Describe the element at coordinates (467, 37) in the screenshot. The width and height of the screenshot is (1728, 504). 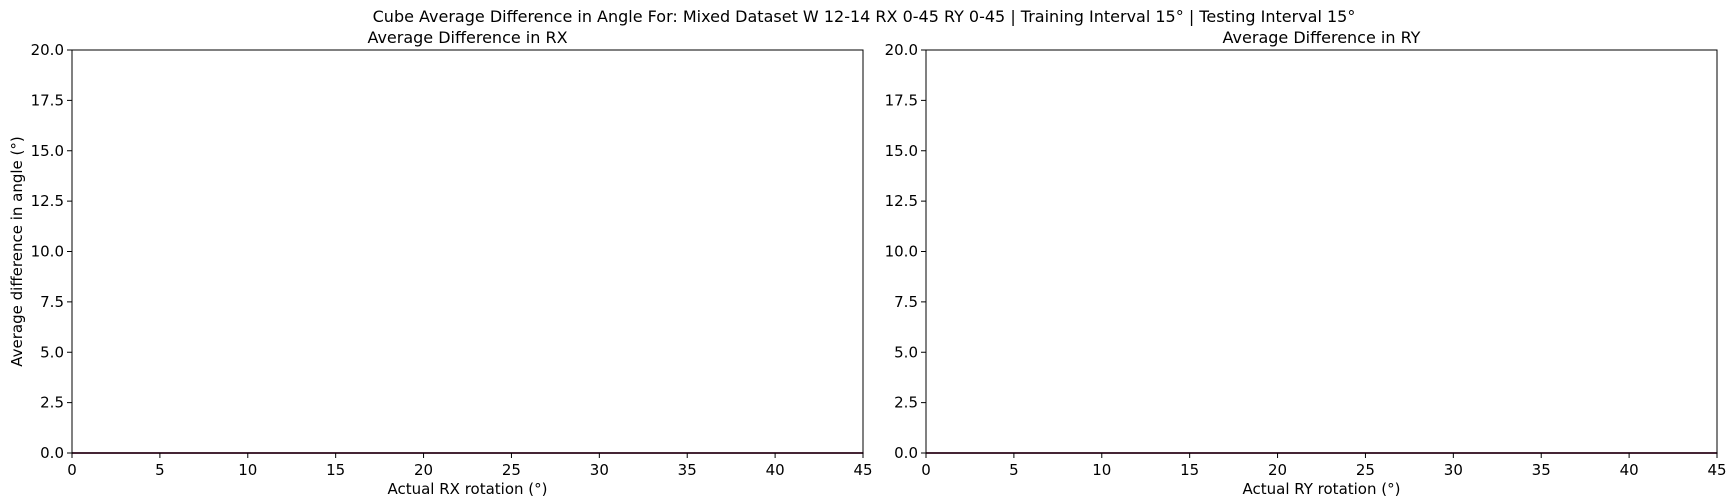
I see `subplot-title: Average Difference in RX` at that location.